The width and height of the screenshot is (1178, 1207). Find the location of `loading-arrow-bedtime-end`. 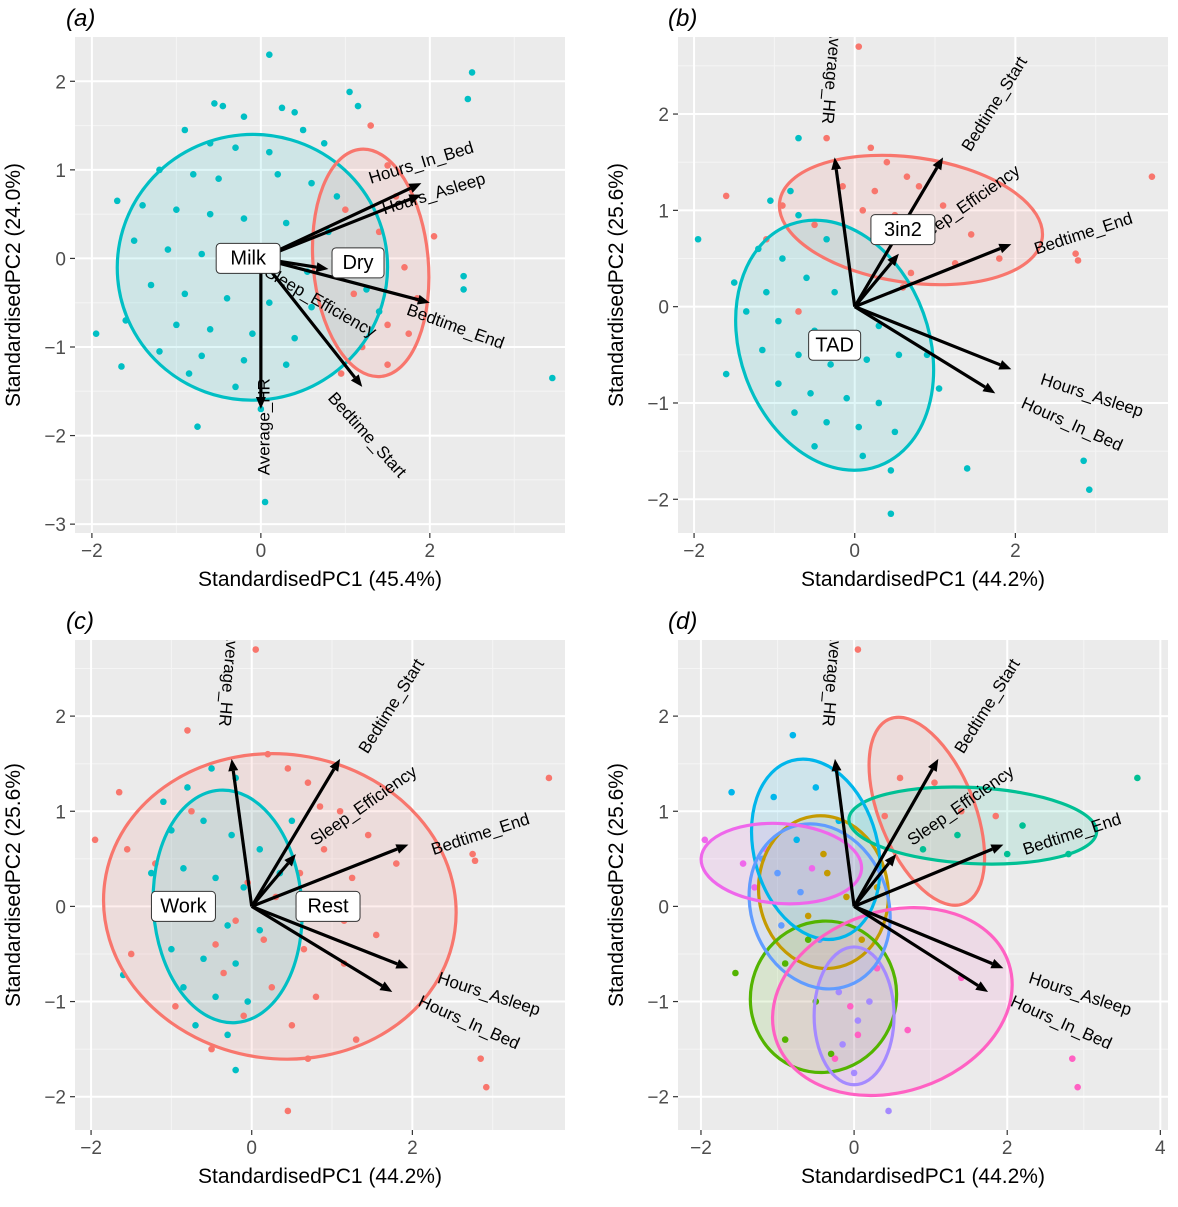

loading-arrow-bedtime-end is located at coordinates (927, 278).